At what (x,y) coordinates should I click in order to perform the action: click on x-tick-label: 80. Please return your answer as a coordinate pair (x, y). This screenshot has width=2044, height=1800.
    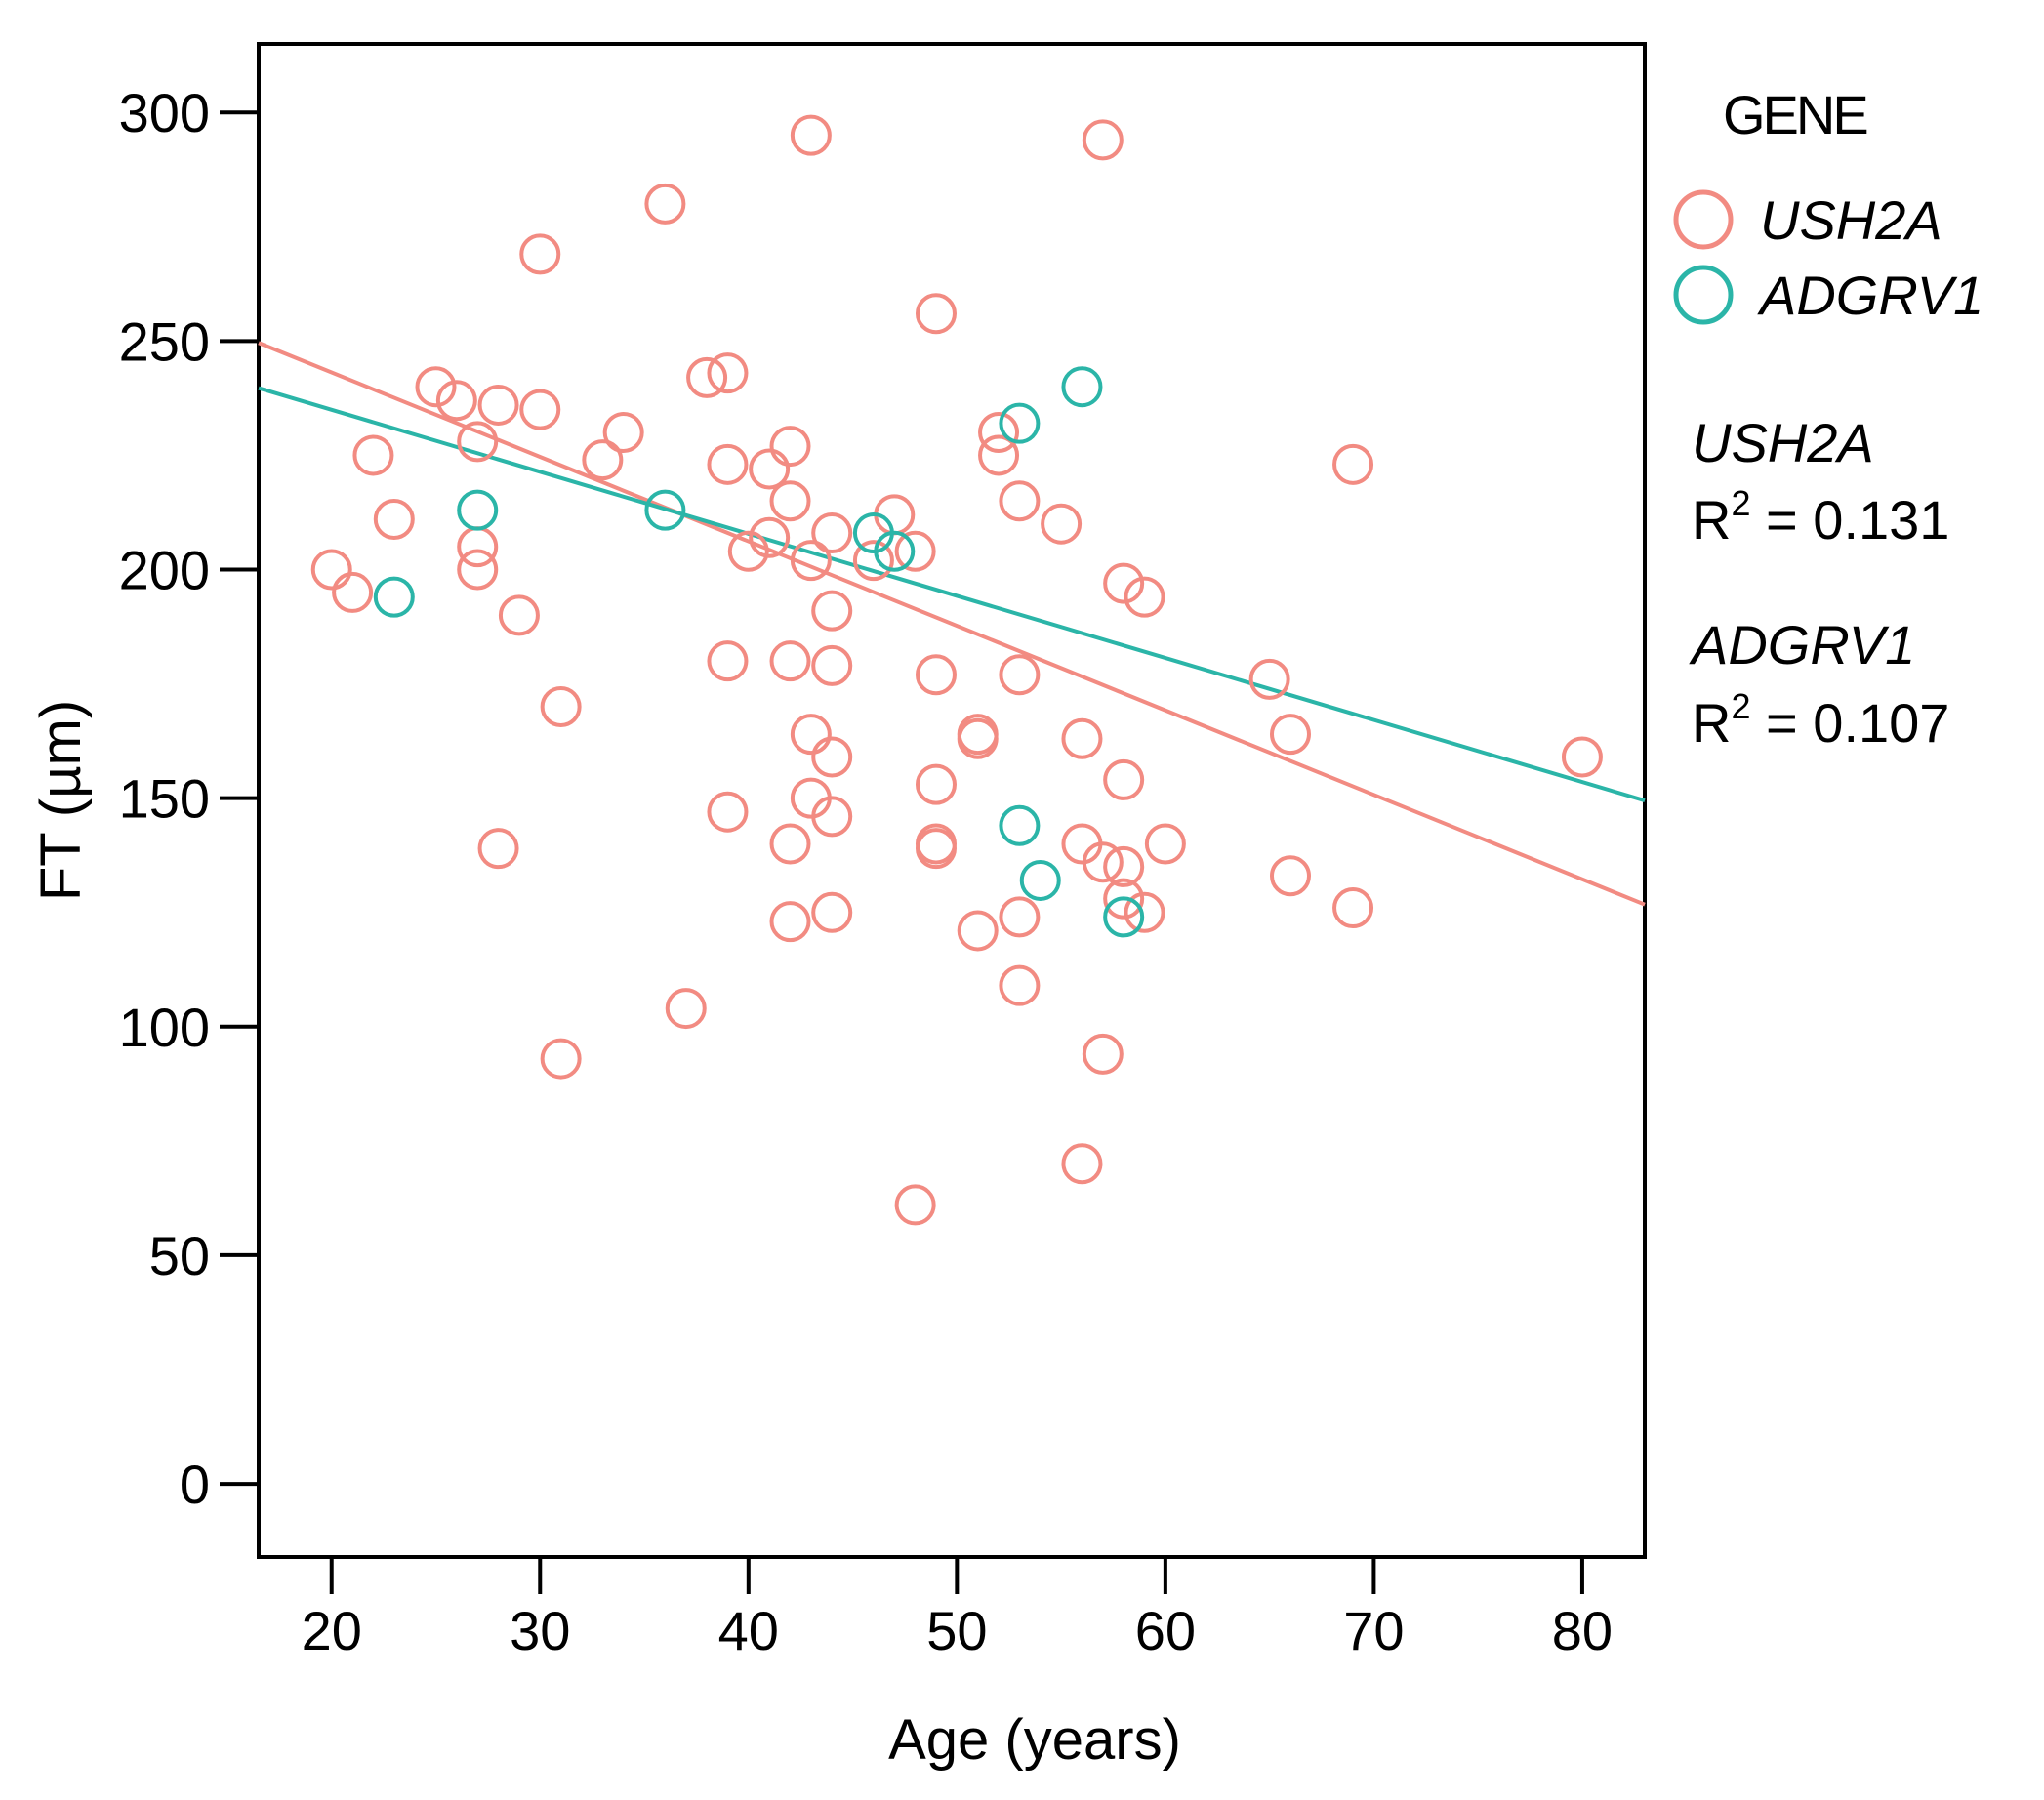
    Looking at the image, I should click on (1582, 1630).